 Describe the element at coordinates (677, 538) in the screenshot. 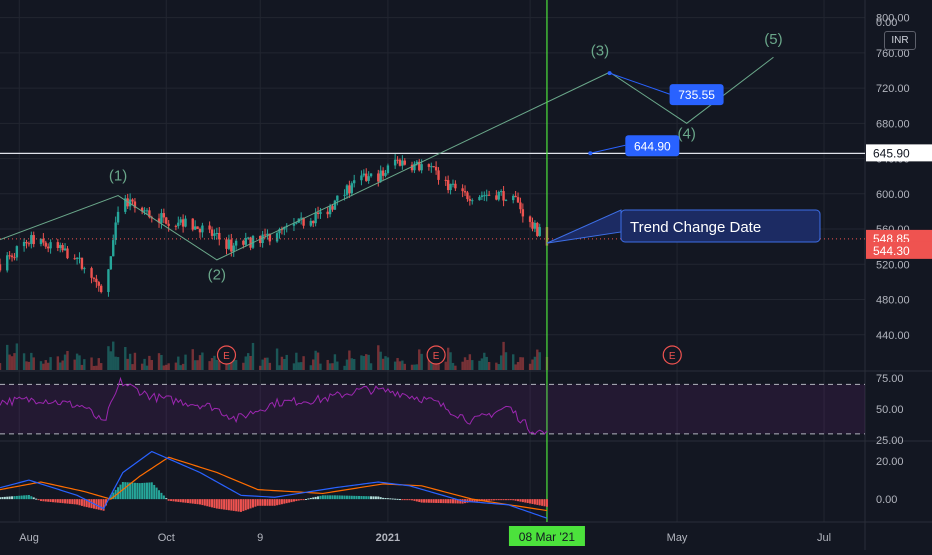

I see `time-axis-tick: May` at that location.